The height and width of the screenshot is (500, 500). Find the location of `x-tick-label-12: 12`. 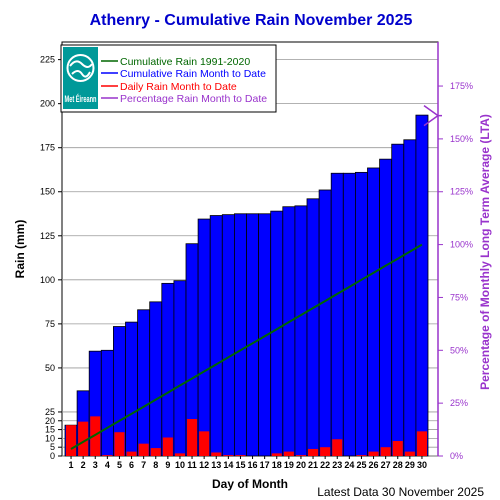

x-tick-label-12: 12 is located at coordinates (204, 465).